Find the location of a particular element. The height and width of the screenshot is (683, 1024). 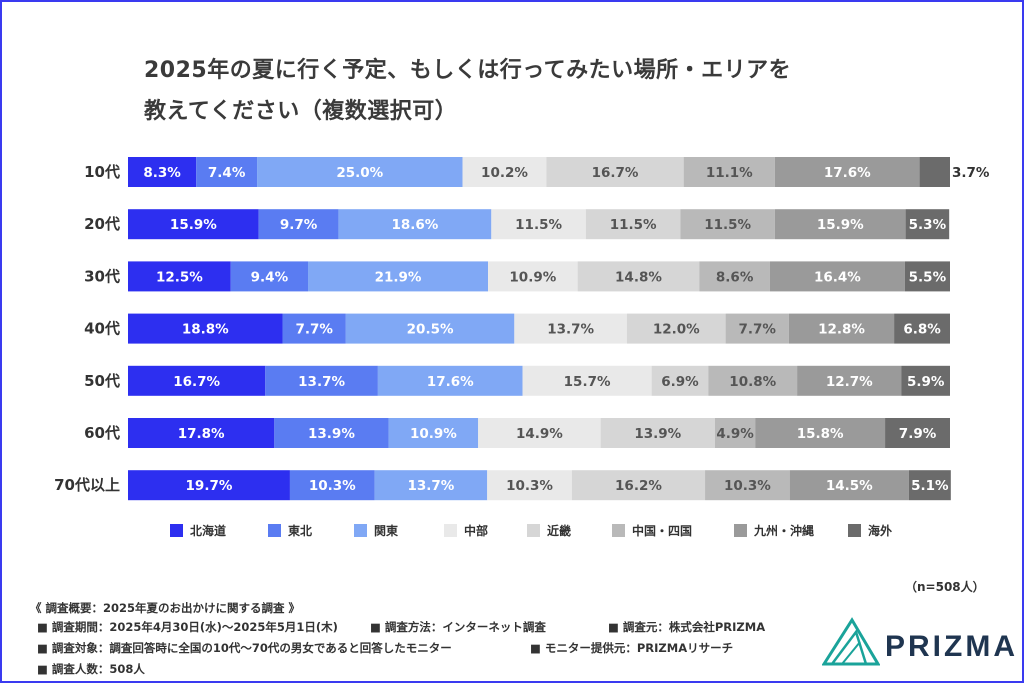

bar-value-label: 12.0% is located at coordinates (676, 330).